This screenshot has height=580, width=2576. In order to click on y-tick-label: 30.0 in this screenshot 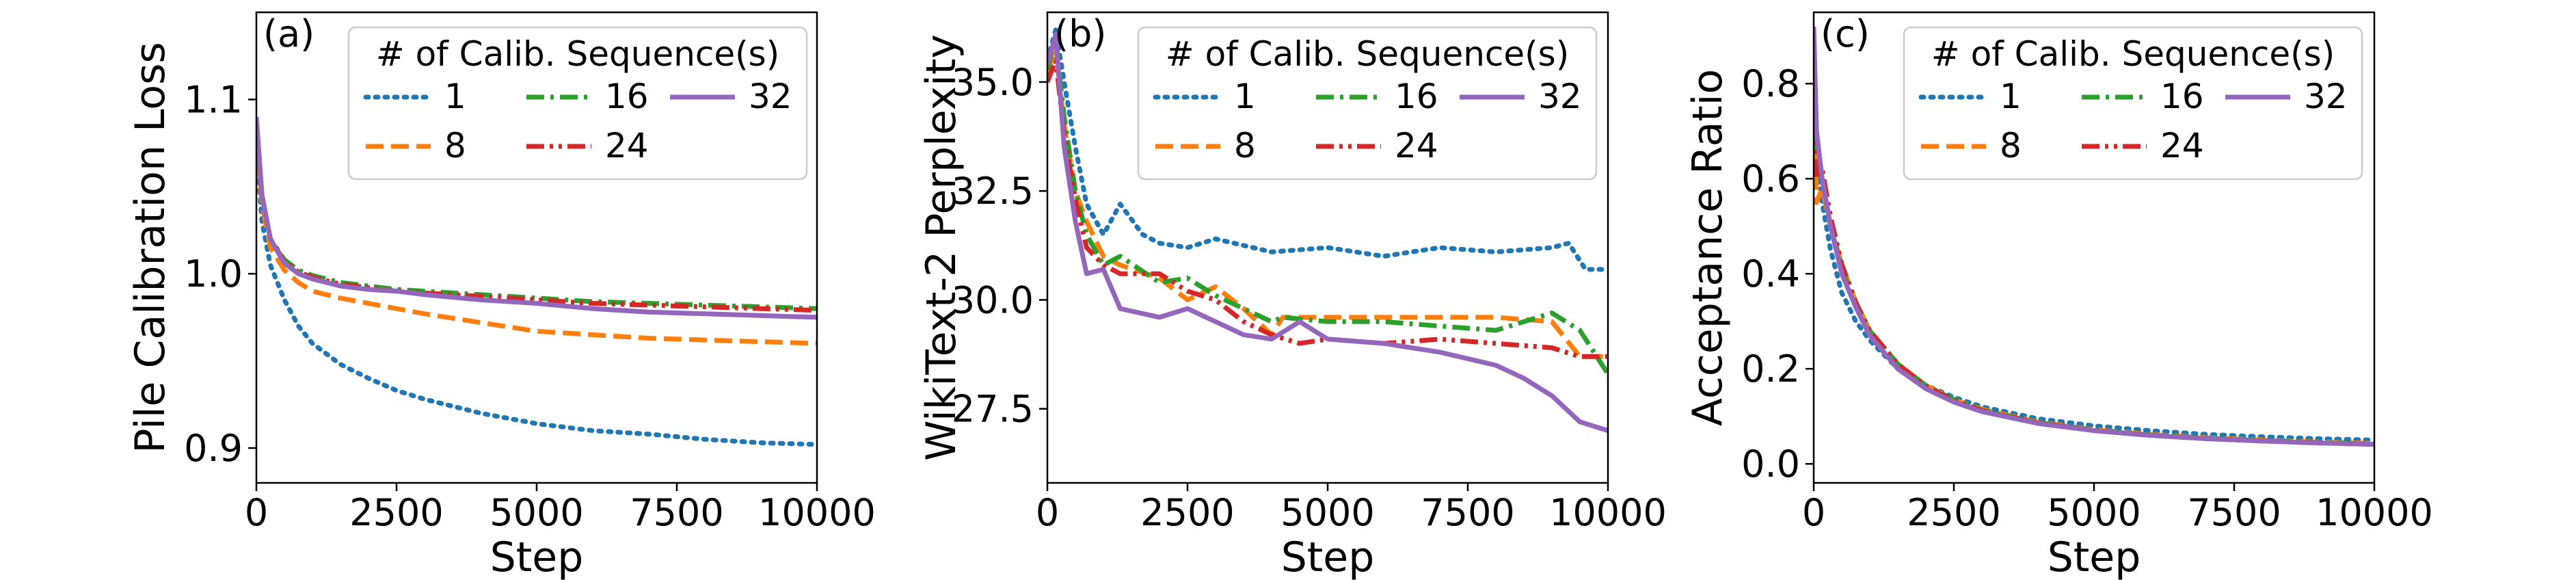, I will do `click(993, 299)`.